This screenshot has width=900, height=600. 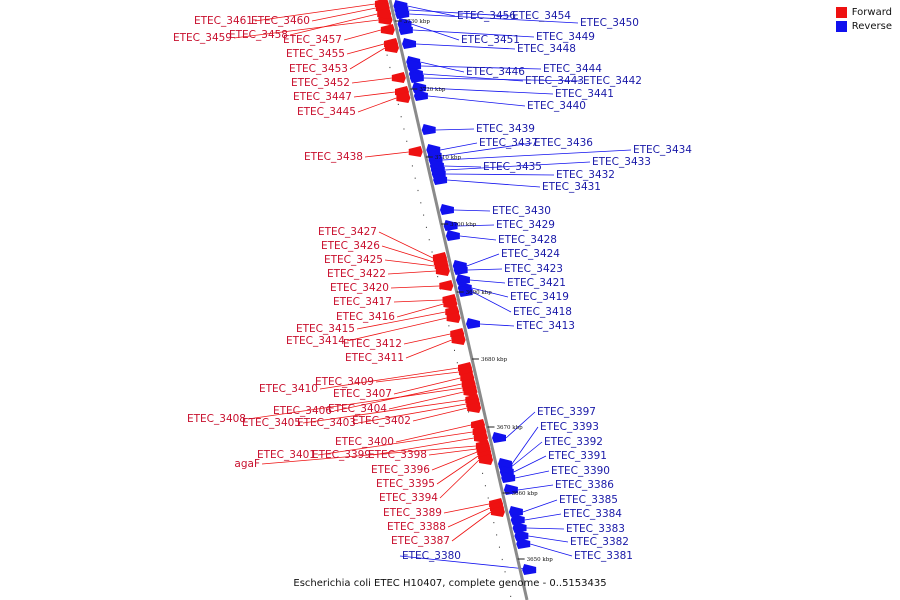 I want to click on kbp-tick-label: 3720 kbp, so click(x=432, y=90).